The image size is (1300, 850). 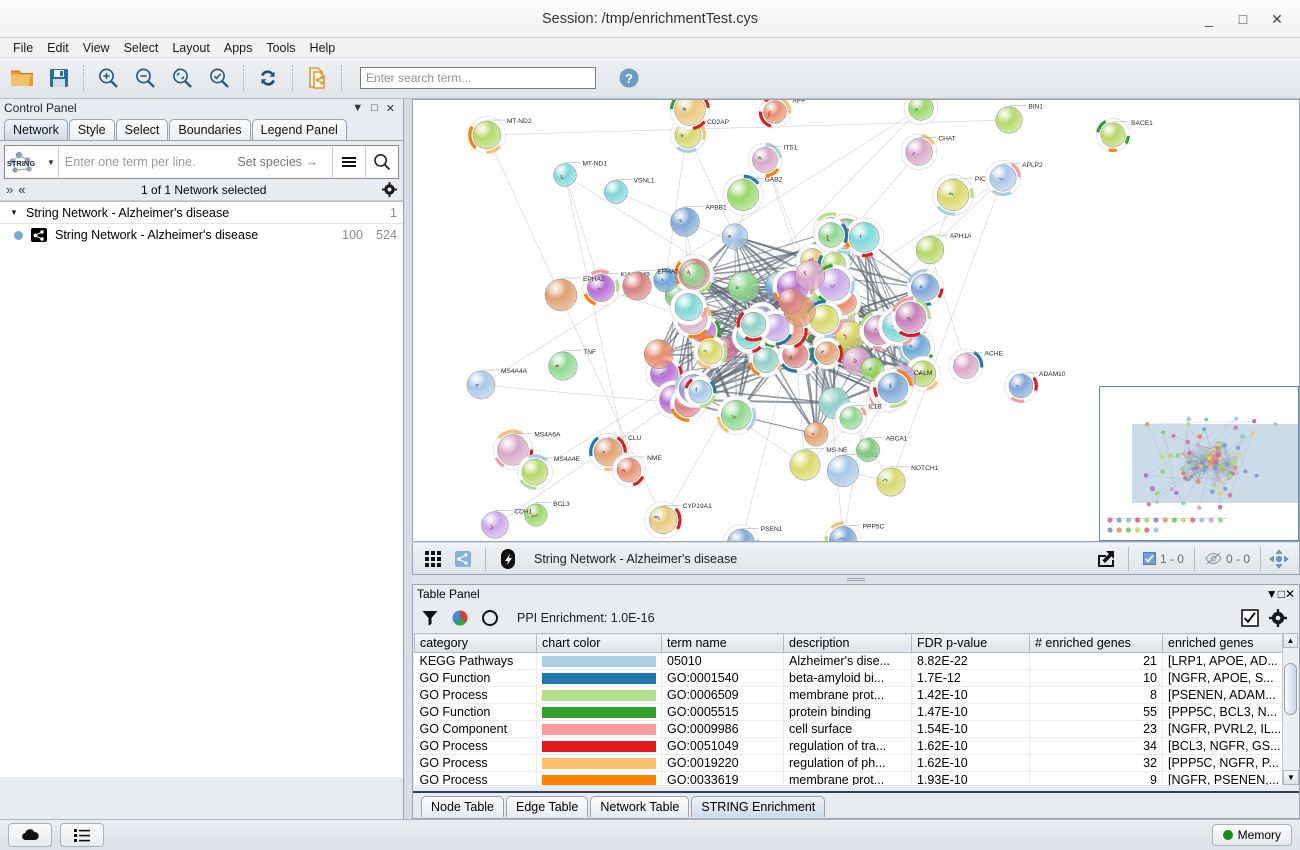 What do you see at coordinates (59, 78) in the screenshot?
I see `save-icon` at bounding box center [59, 78].